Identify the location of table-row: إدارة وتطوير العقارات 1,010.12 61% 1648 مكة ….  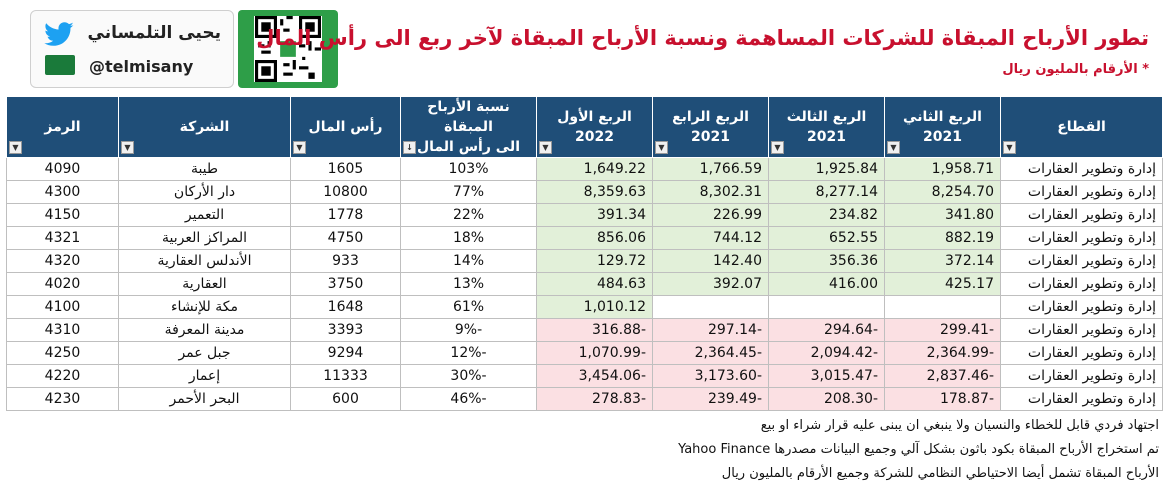
(584, 307).